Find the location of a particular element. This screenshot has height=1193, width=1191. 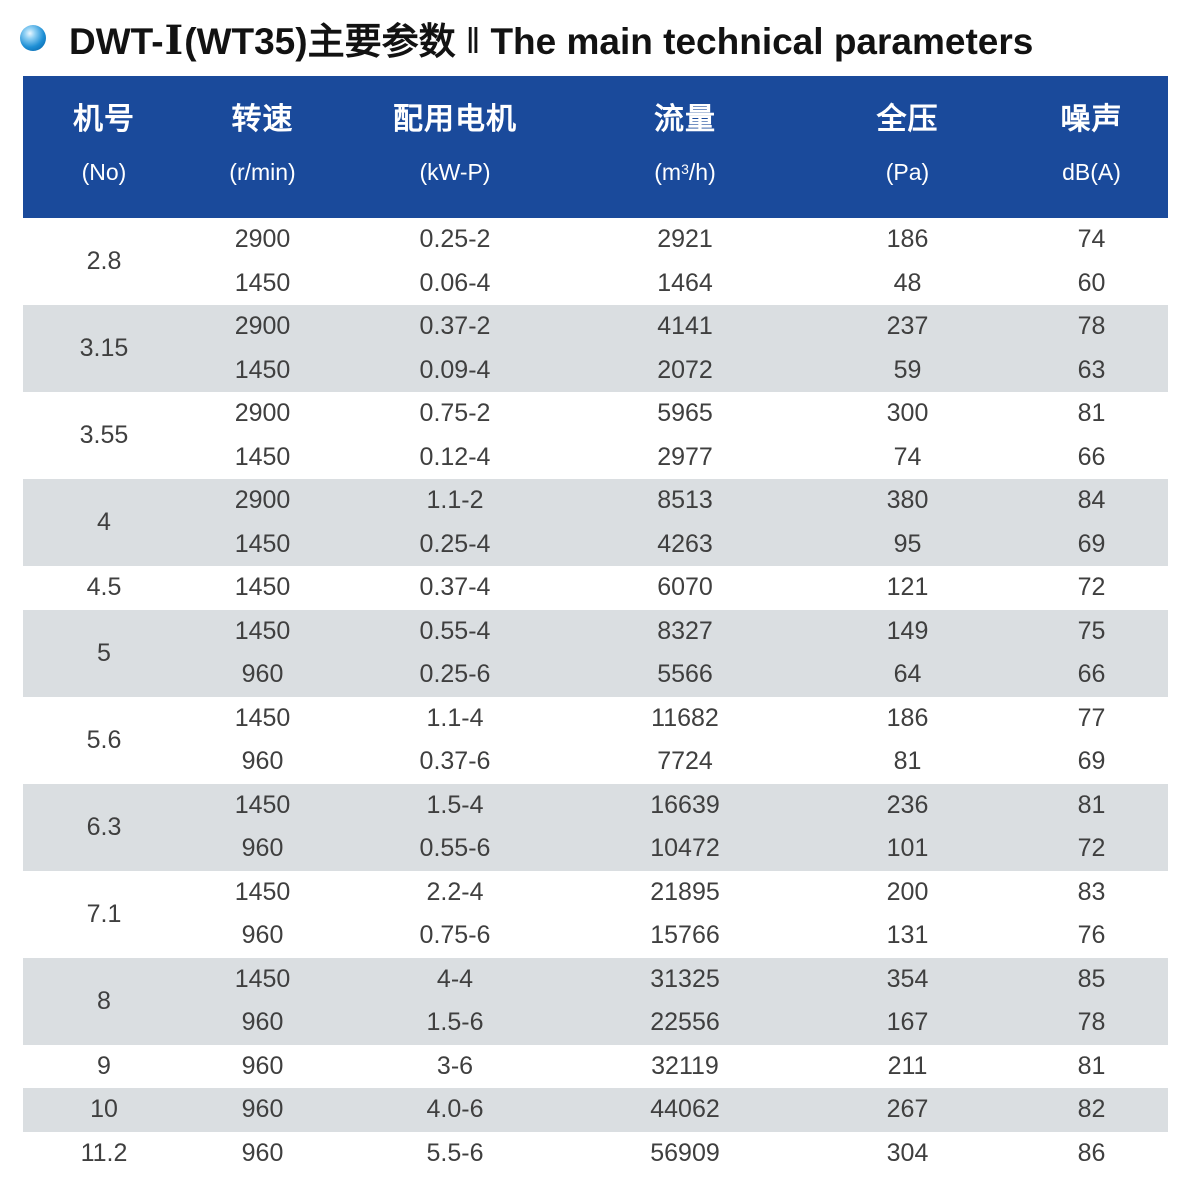

table-row: 960 0.25-6 5566 64 66 is located at coordinates (595, 675).